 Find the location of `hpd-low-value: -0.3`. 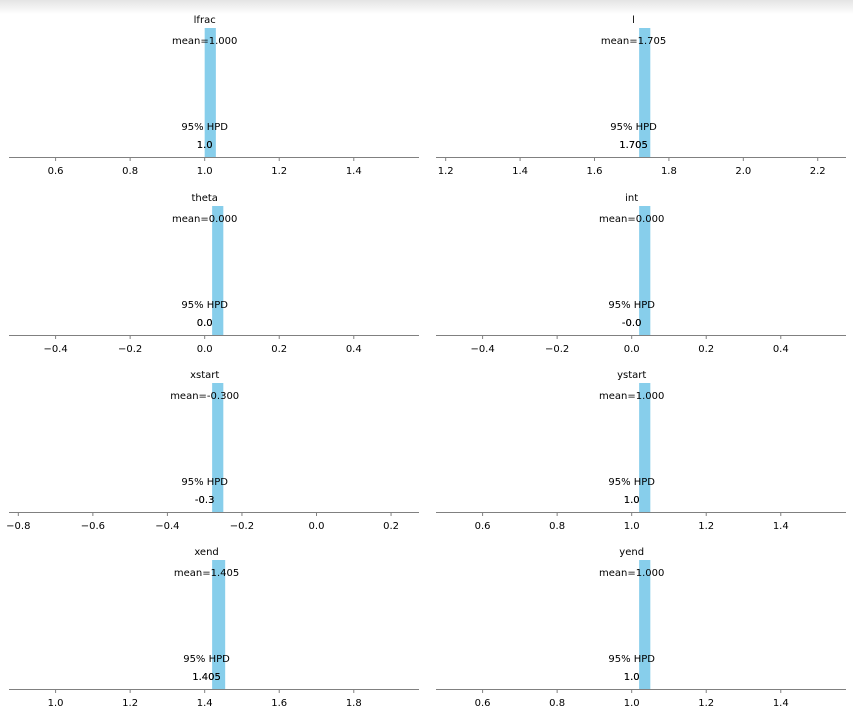

hpd-low-value: -0.3 is located at coordinates (205, 500).